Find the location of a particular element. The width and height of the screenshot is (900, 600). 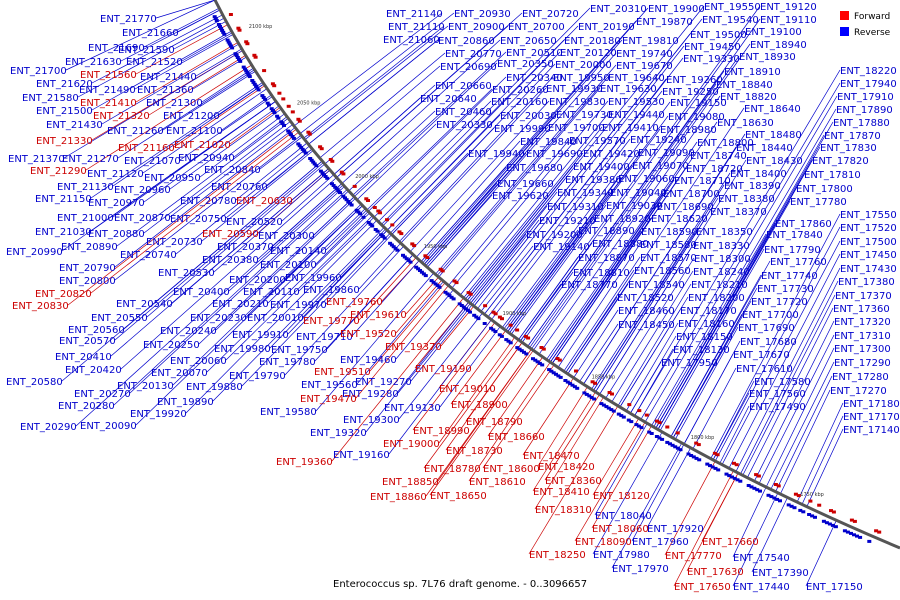

gene-label: ENT_19770 is located at coordinates (331, 321).